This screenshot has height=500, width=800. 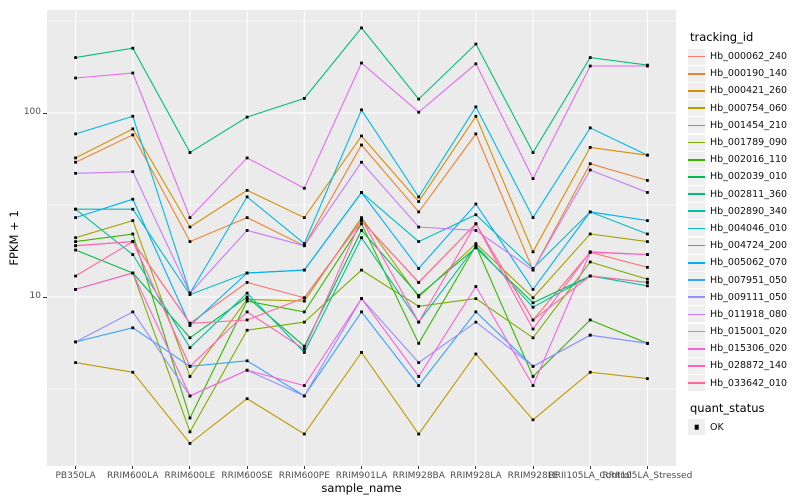 What do you see at coordinates (749, 314) in the screenshot?
I see `legend-entry-label: Hb_011918_080` at bounding box center [749, 314].